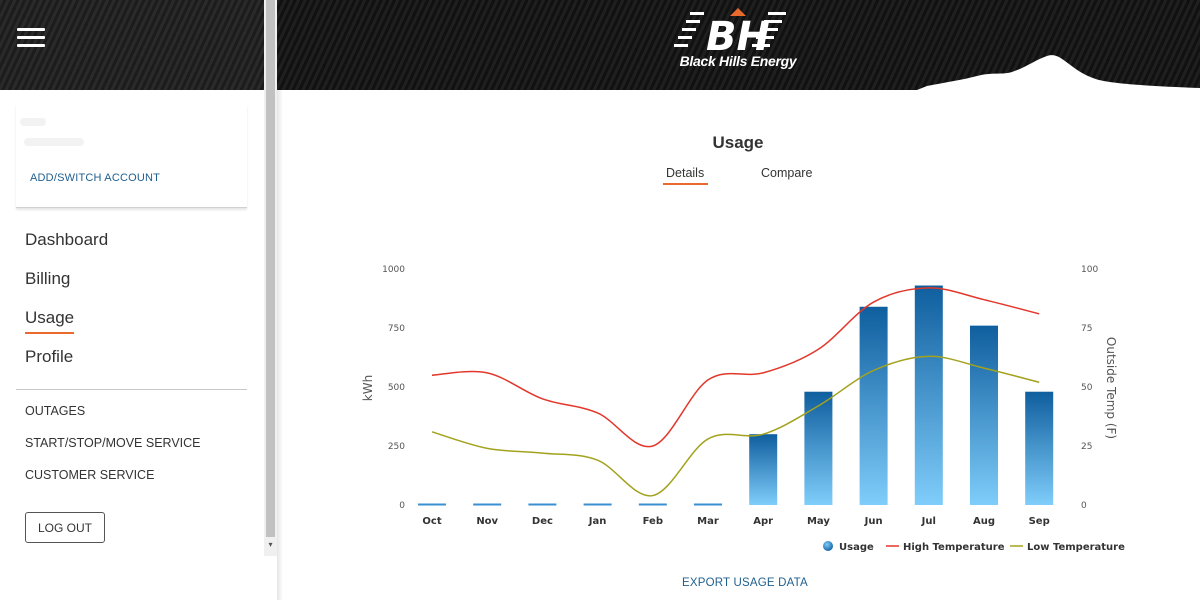 This screenshot has width=1200, height=600. Describe the element at coordinates (280, 345) in the screenshot. I see `panel-shadow` at that location.